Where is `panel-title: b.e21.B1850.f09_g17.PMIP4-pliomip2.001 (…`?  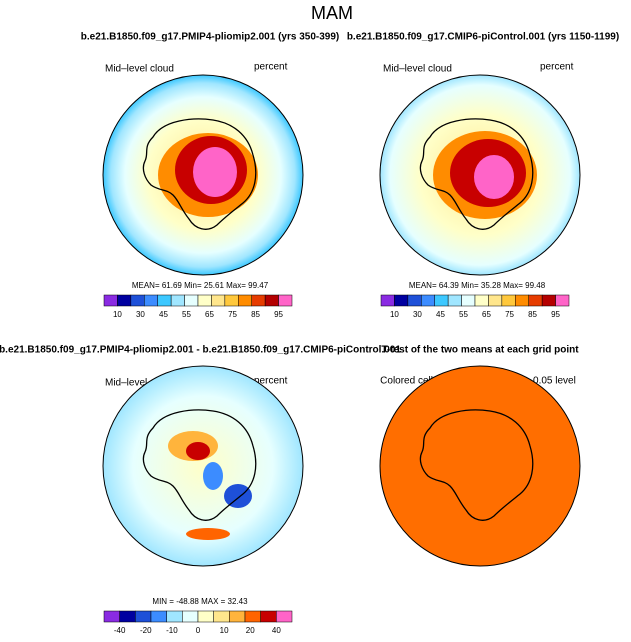
panel-title: b.e21.B1850.f09_g17.PMIP4-pliomip2.001 (… is located at coordinates (210, 37).